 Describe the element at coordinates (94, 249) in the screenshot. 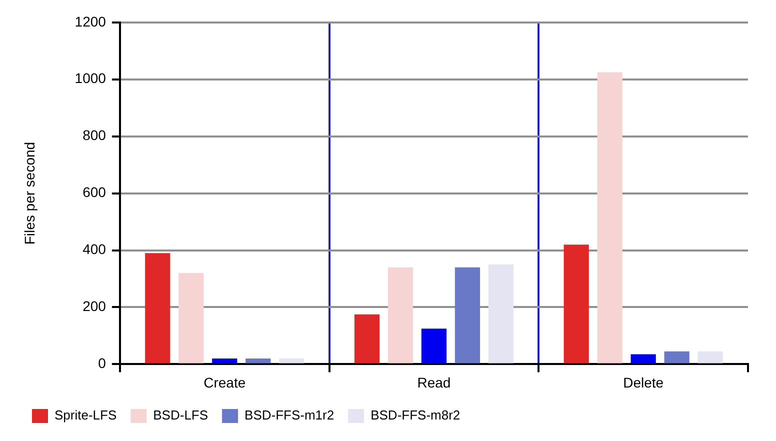

I see `y-tick-label: 400` at that location.